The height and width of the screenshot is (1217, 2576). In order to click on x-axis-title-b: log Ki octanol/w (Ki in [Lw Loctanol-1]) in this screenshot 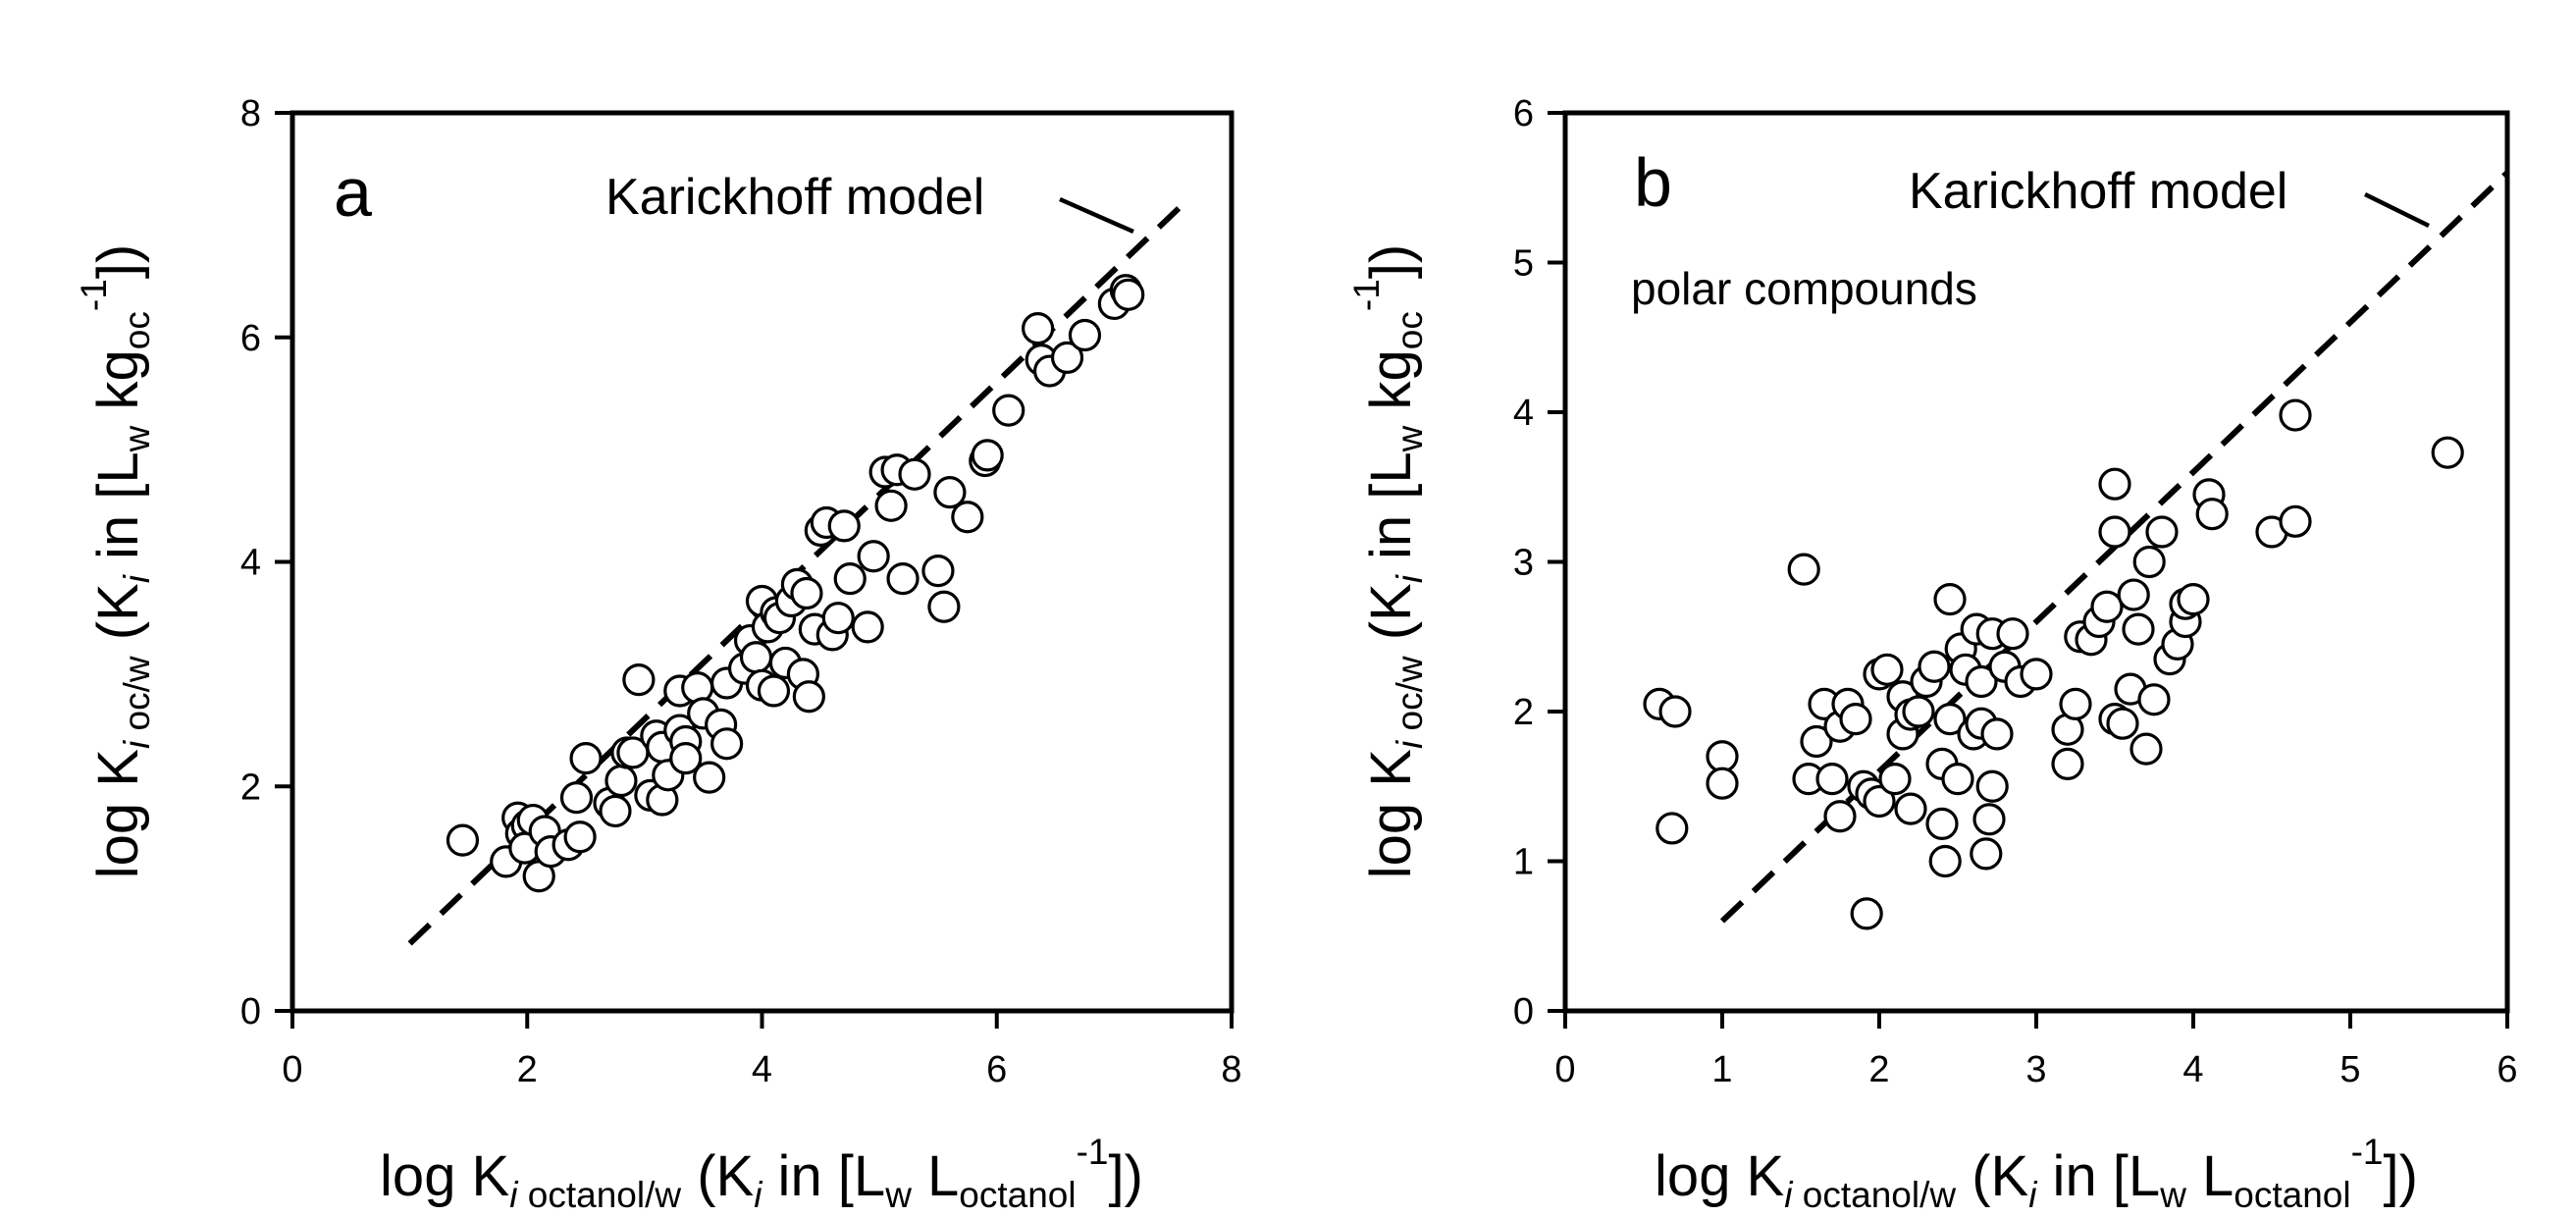, I will do `click(2036, 1173)`.